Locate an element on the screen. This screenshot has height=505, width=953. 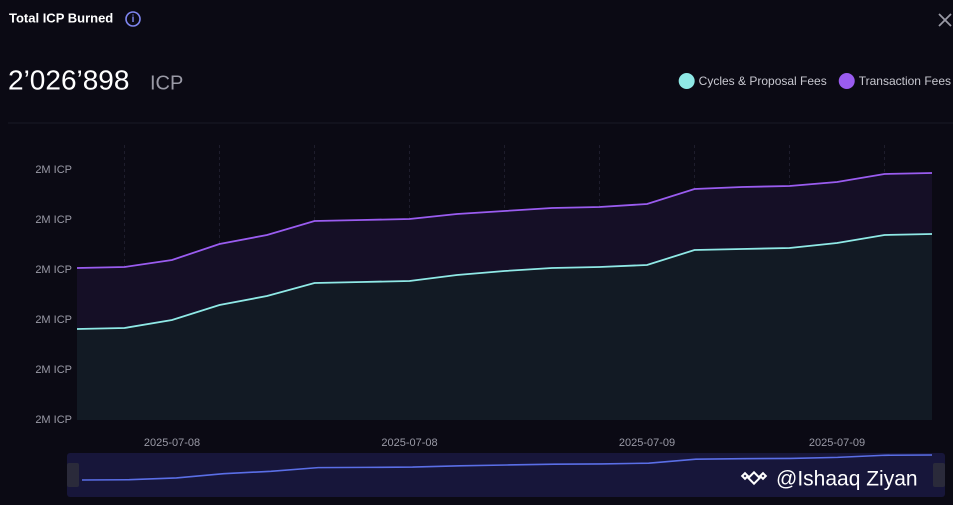
watermark-logo is located at coordinates (754, 478).